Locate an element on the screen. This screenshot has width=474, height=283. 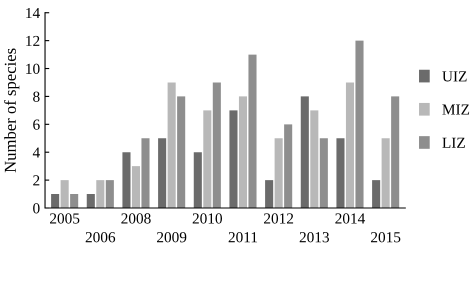
y-axis-title: Number of species is located at coordinates (12, 110).